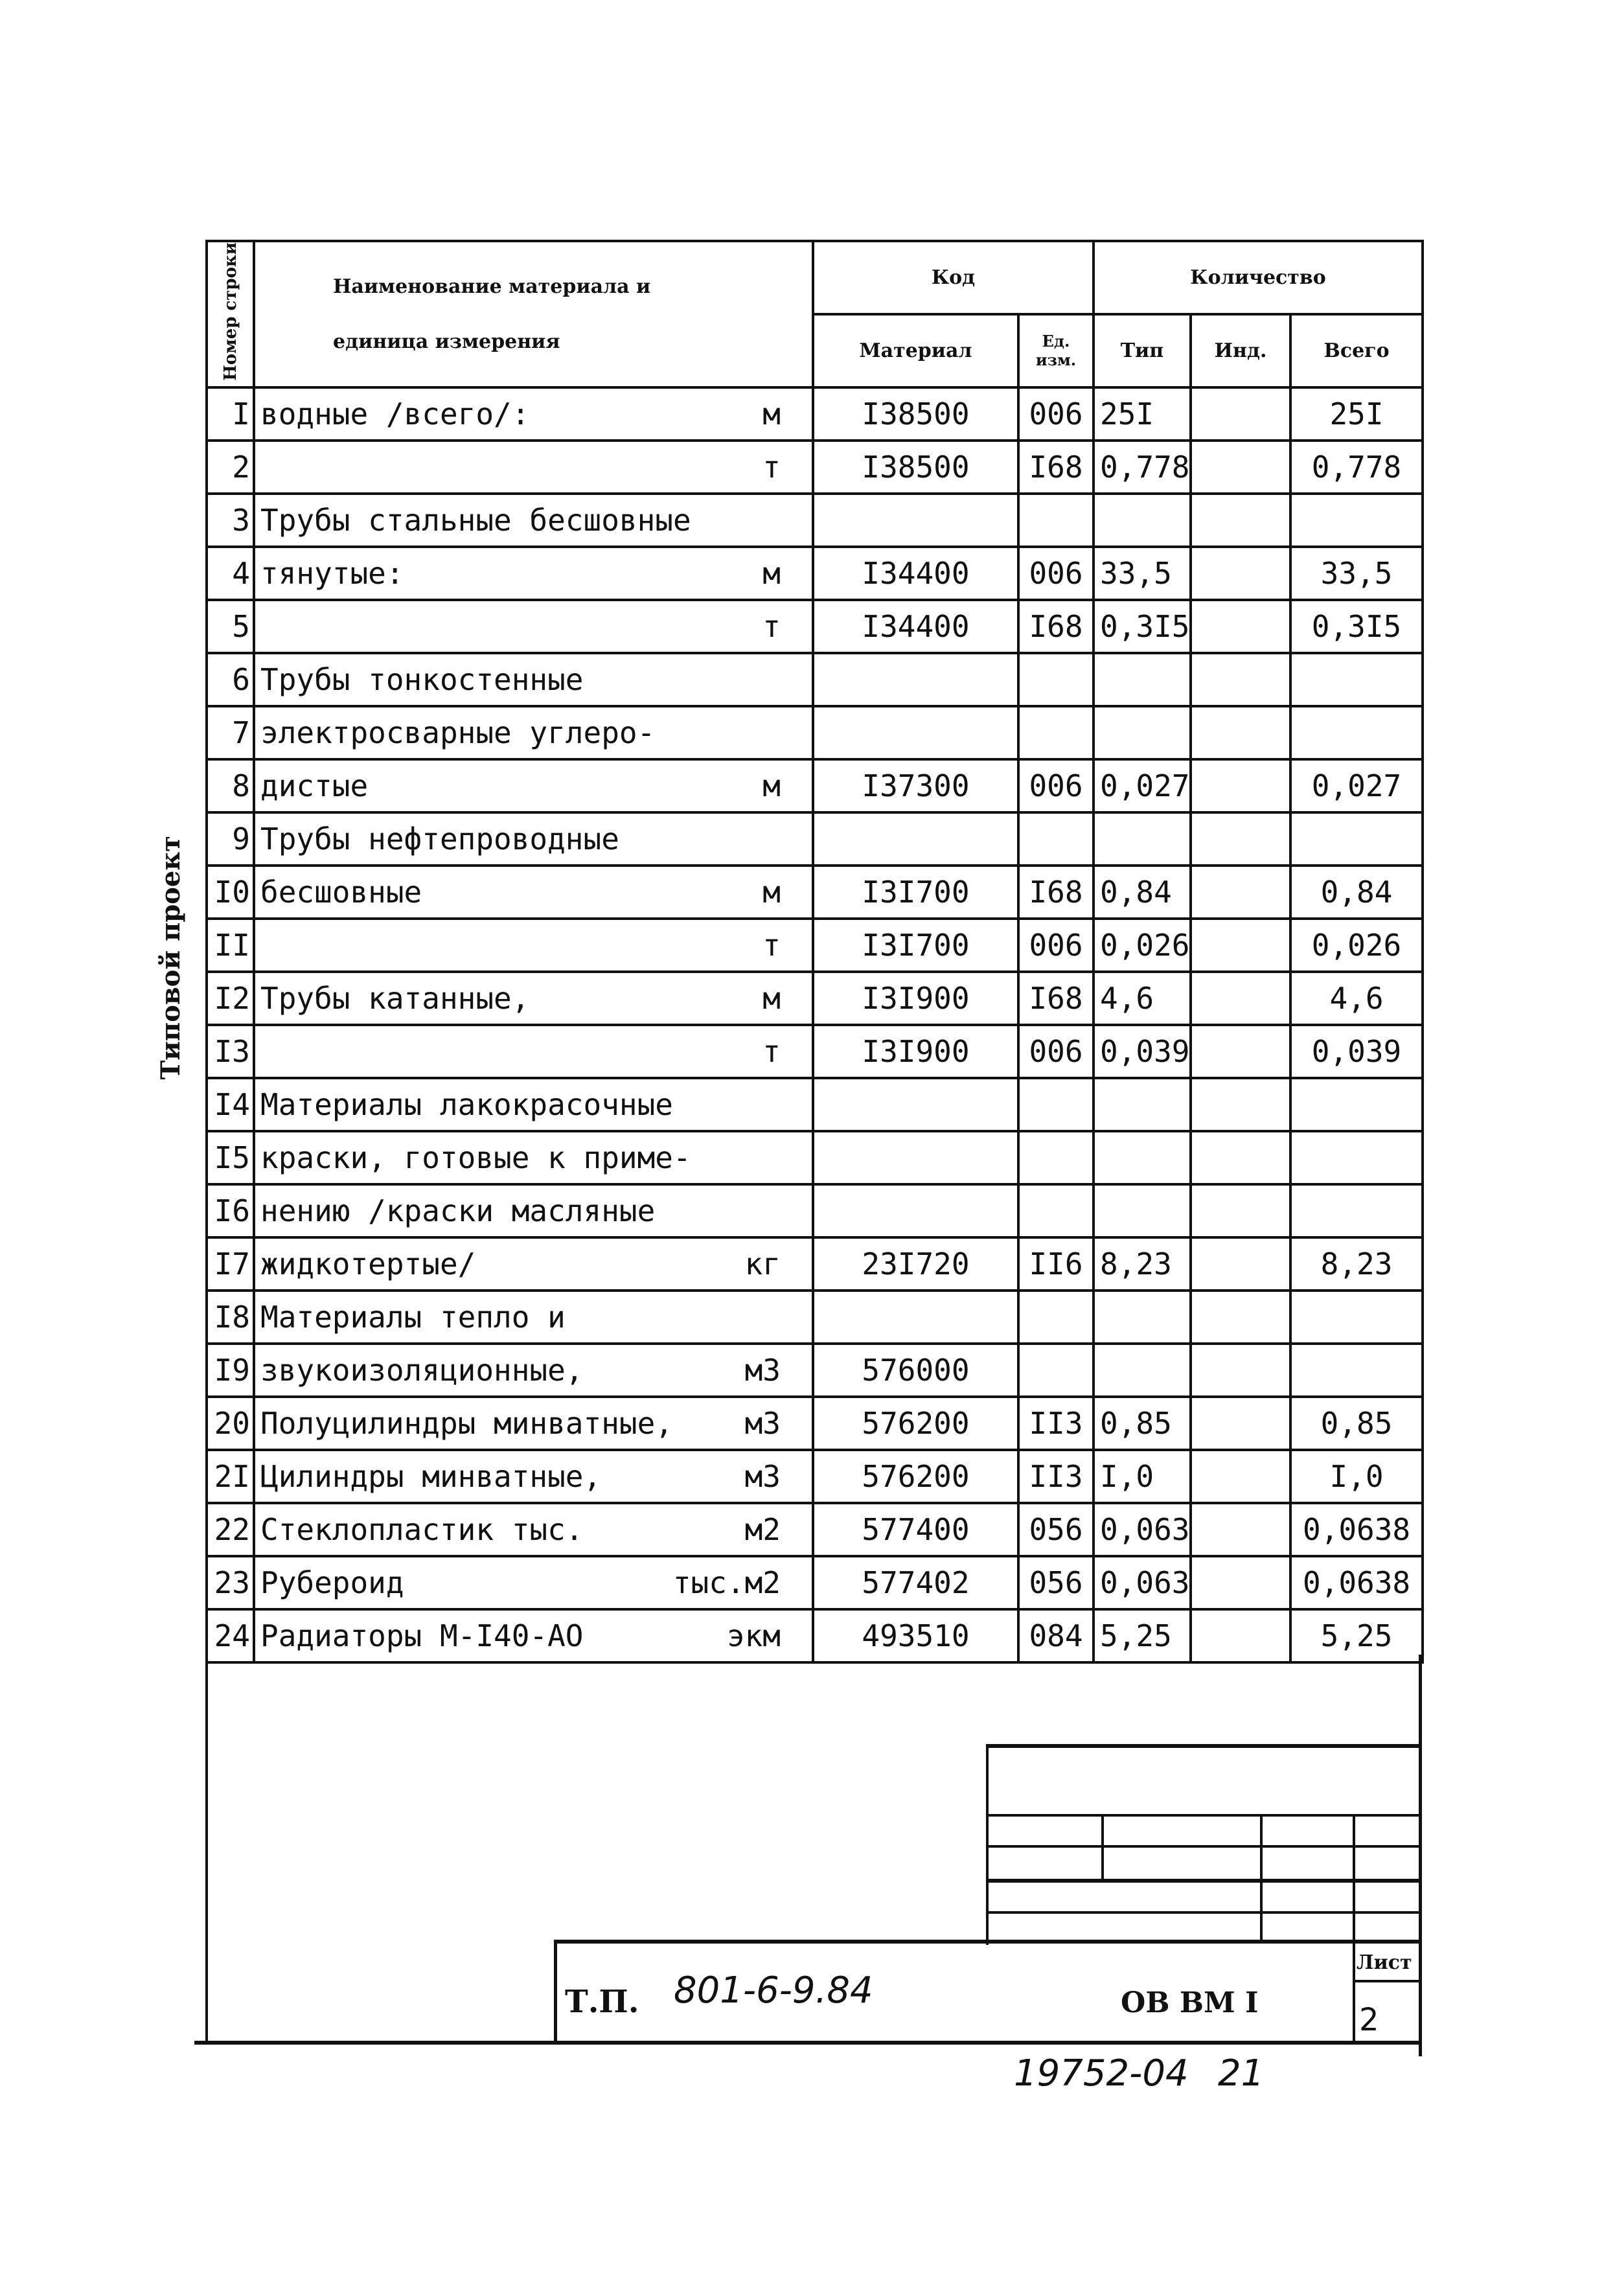 The image size is (1615, 2296). I want to click on name-text: Трубы стальные бесшовные, so click(475, 520).